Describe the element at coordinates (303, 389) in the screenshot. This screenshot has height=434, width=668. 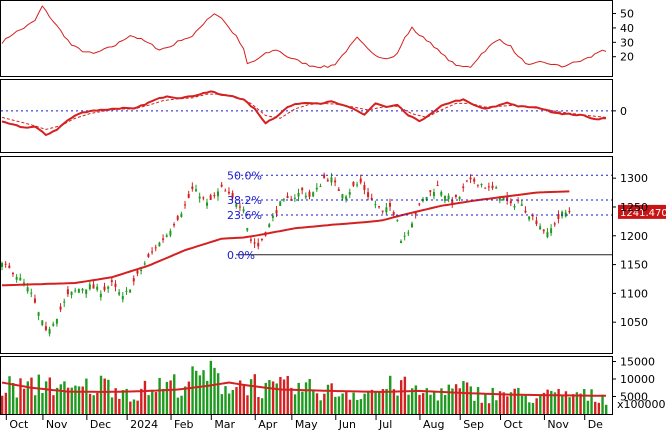
I see `volume-moving-average` at that location.